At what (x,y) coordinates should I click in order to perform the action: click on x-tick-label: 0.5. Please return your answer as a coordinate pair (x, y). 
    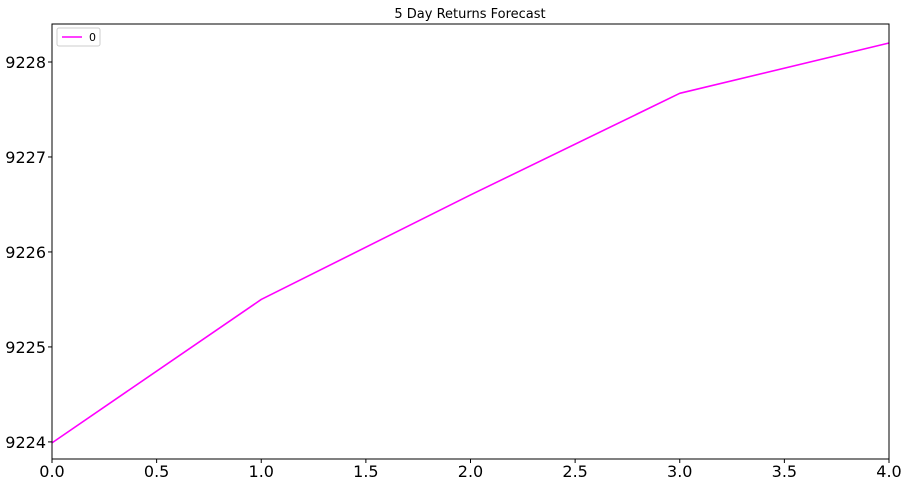
    Looking at the image, I should click on (156, 471).